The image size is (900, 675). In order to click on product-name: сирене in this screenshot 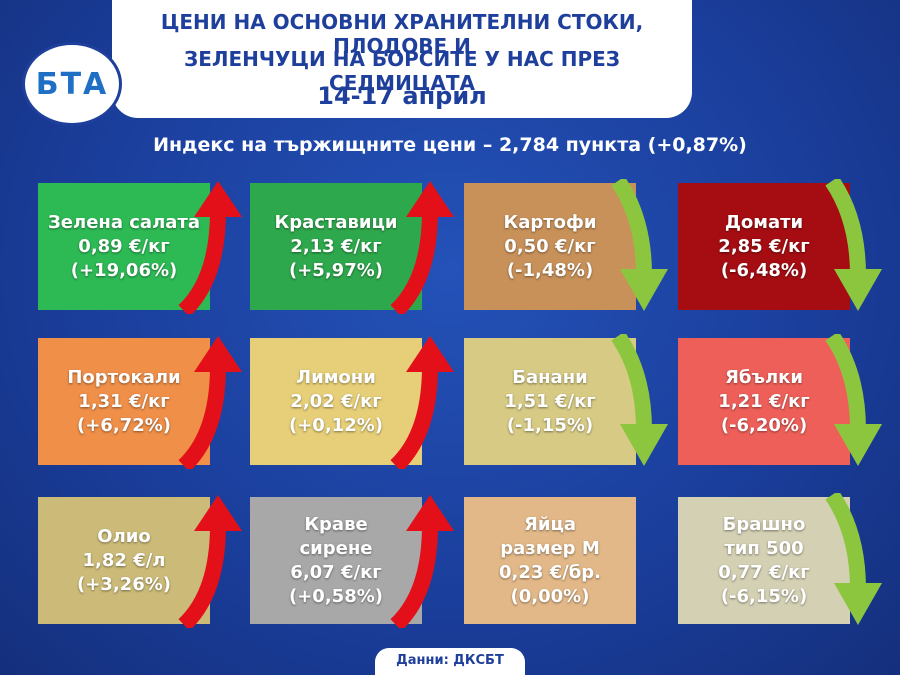, I will do `click(336, 548)`.